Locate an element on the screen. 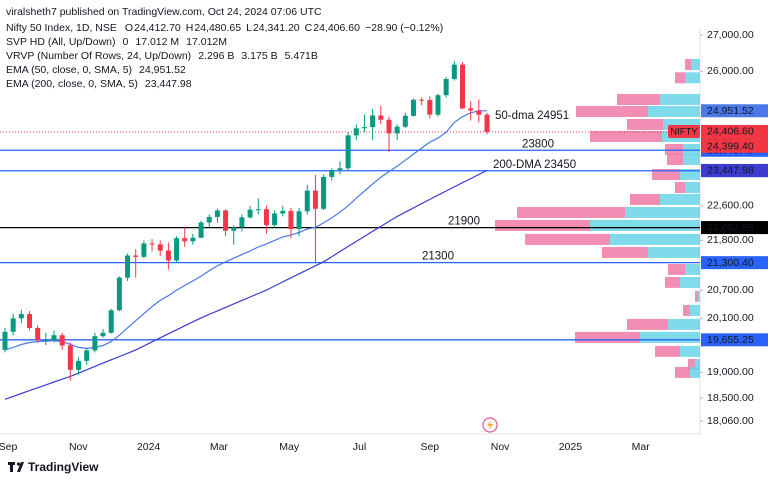 Image resolution: width=768 pixels, height=480 pixels. ema-badge-label: 23,447.98 is located at coordinates (730, 171).